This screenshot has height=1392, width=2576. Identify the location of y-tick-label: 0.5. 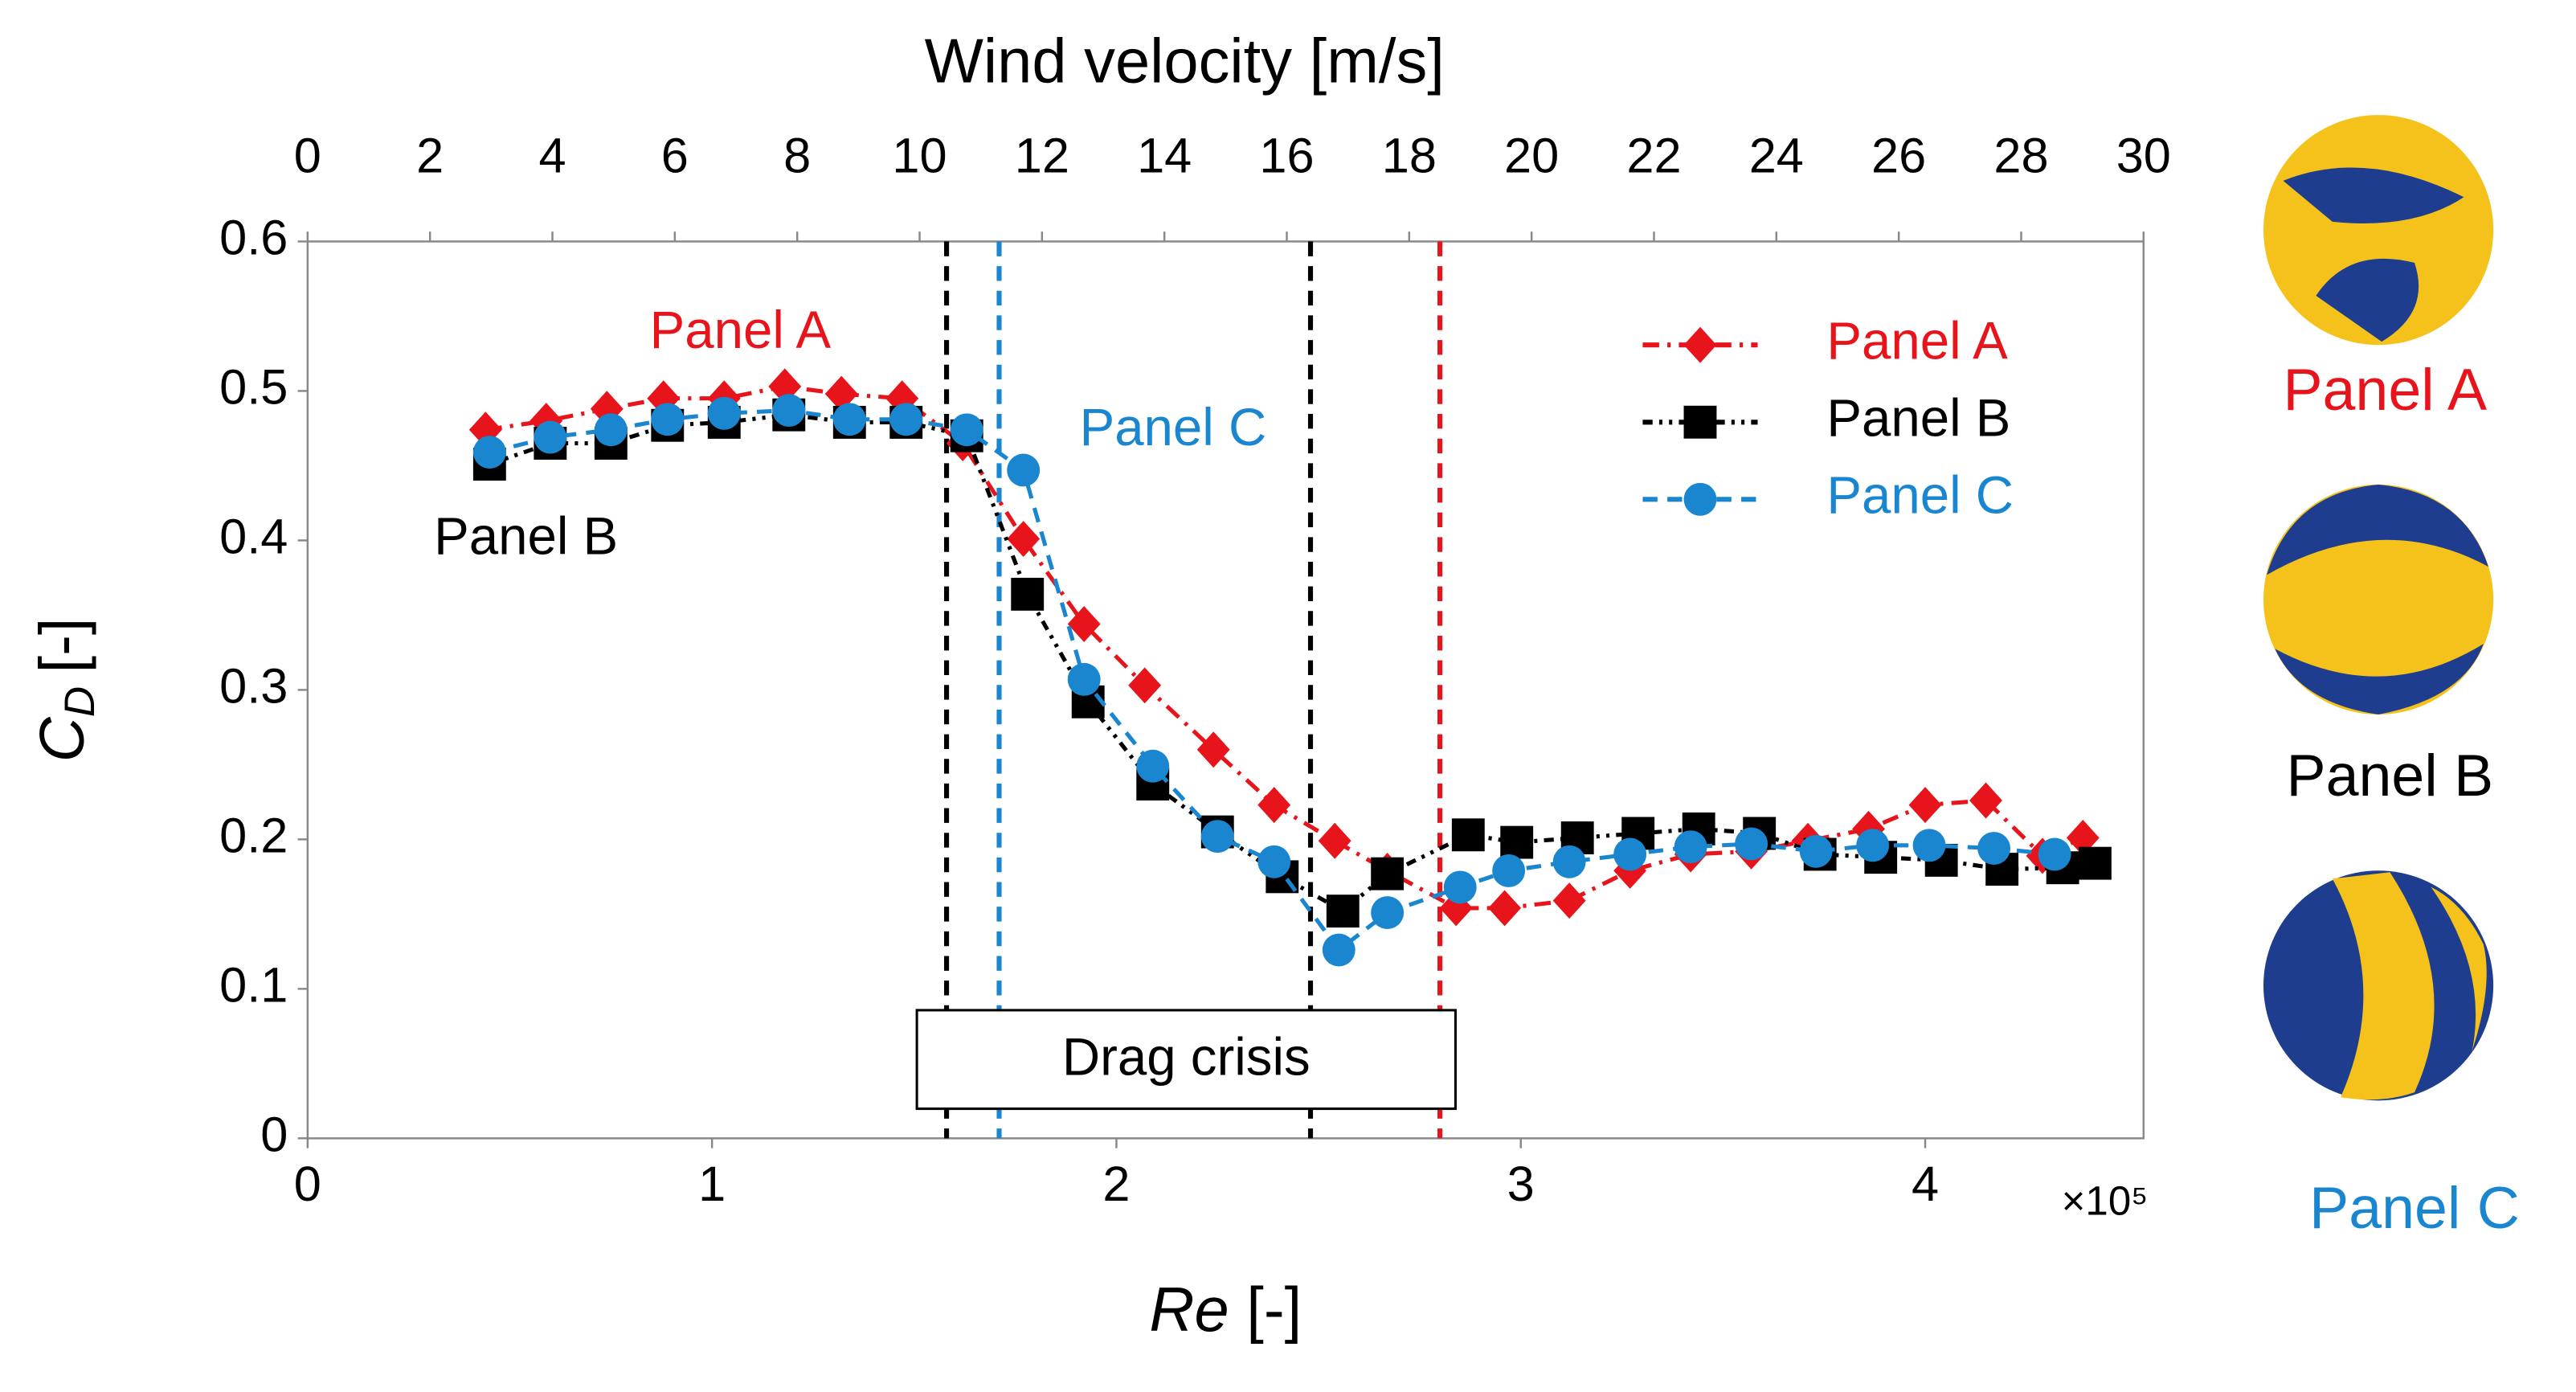
(254, 387).